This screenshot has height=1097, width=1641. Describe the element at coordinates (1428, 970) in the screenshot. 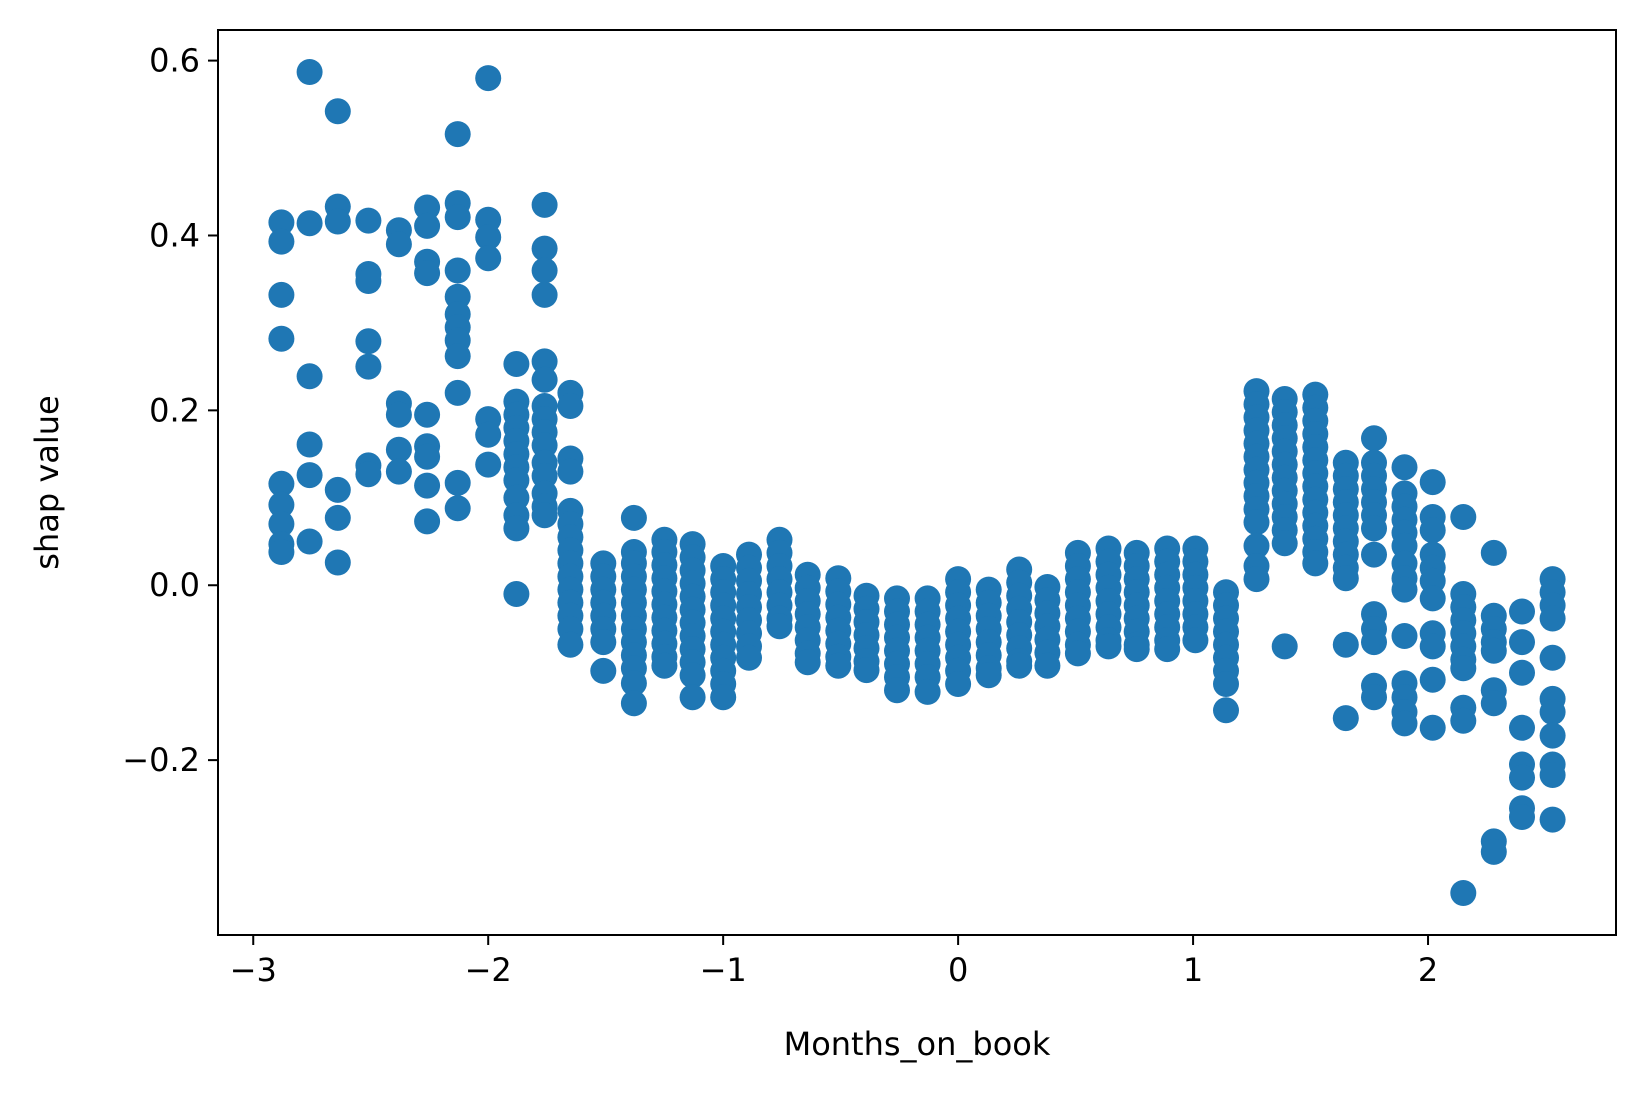

I see `x-tick-label: 2` at that location.